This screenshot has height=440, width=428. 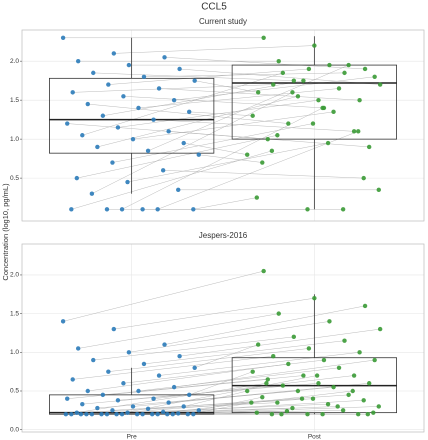 I want to click on x-tick-label: Pre, so click(x=132, y=437).